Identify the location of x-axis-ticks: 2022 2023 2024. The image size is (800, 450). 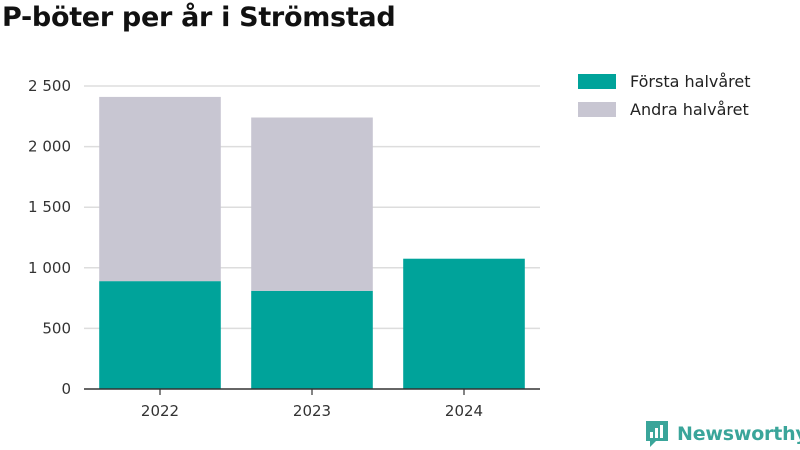
(312, 404).